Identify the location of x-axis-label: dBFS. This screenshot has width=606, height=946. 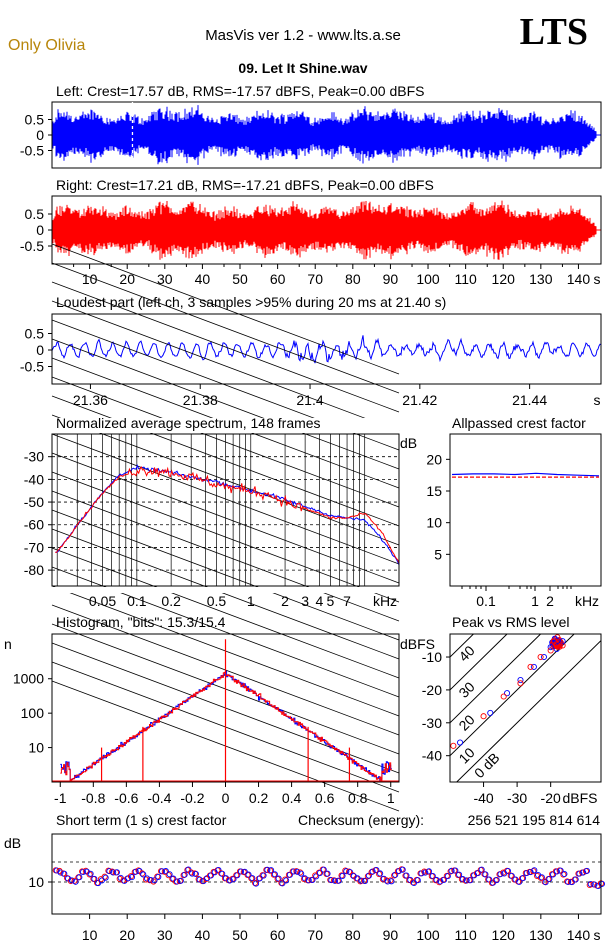
(579, 798).